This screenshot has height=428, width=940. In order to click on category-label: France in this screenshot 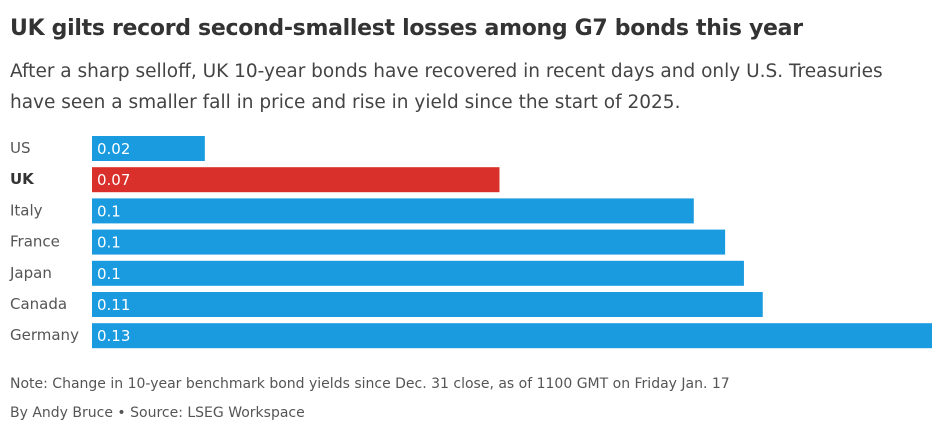, I will do `click(35, 242)`.